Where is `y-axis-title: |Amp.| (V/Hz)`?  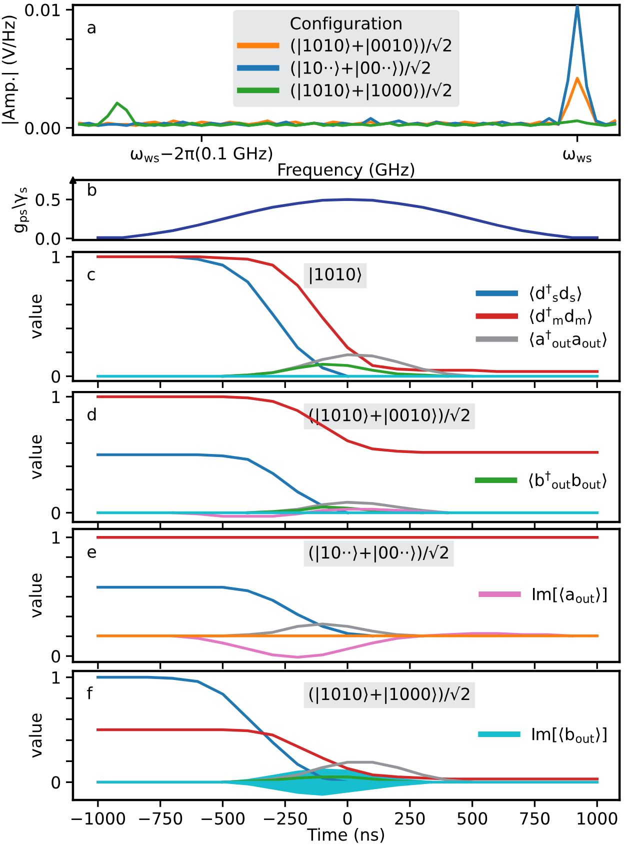 y-axis-title: |Amp.| (V/Hz) is located at coordinates (10, 70).